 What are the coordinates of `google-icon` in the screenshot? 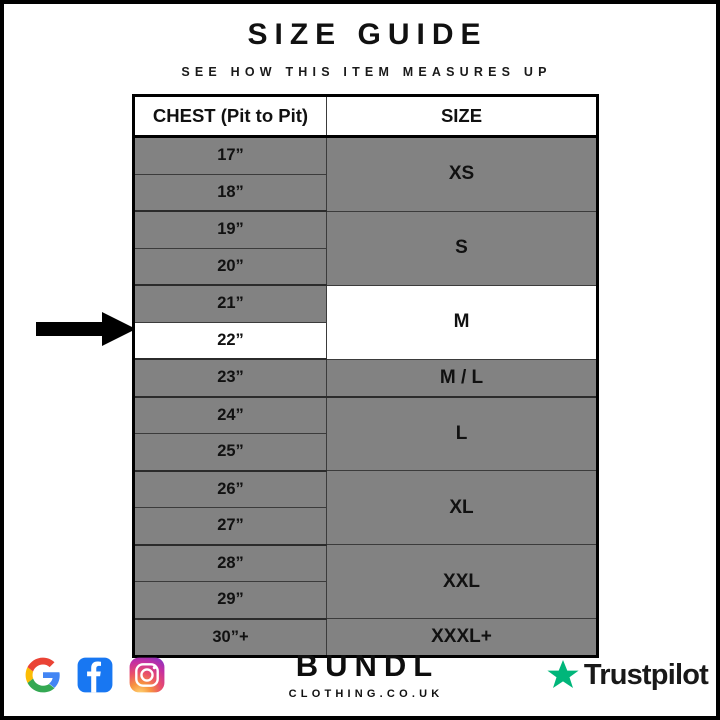 It's located at (43, 675).